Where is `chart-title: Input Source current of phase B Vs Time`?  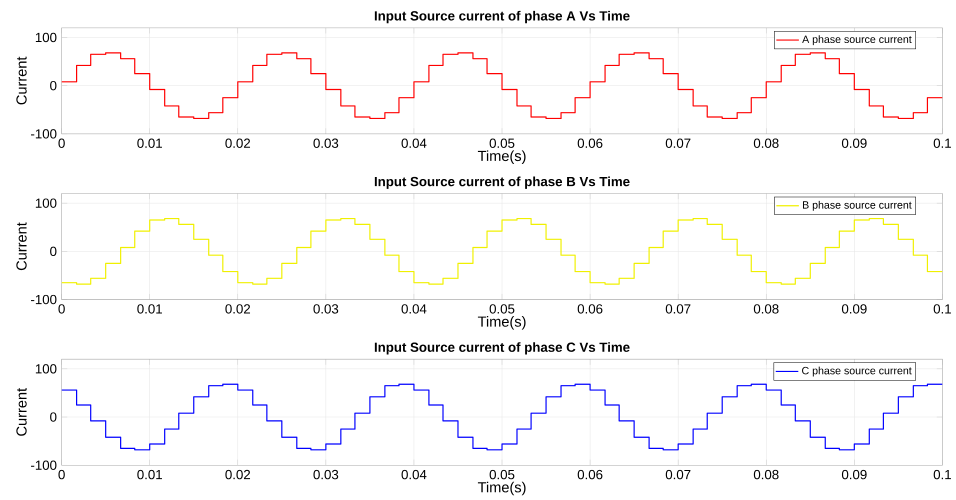
chart-title: Input Source current of phase B Vs Time is located at coordinates (502, 183).